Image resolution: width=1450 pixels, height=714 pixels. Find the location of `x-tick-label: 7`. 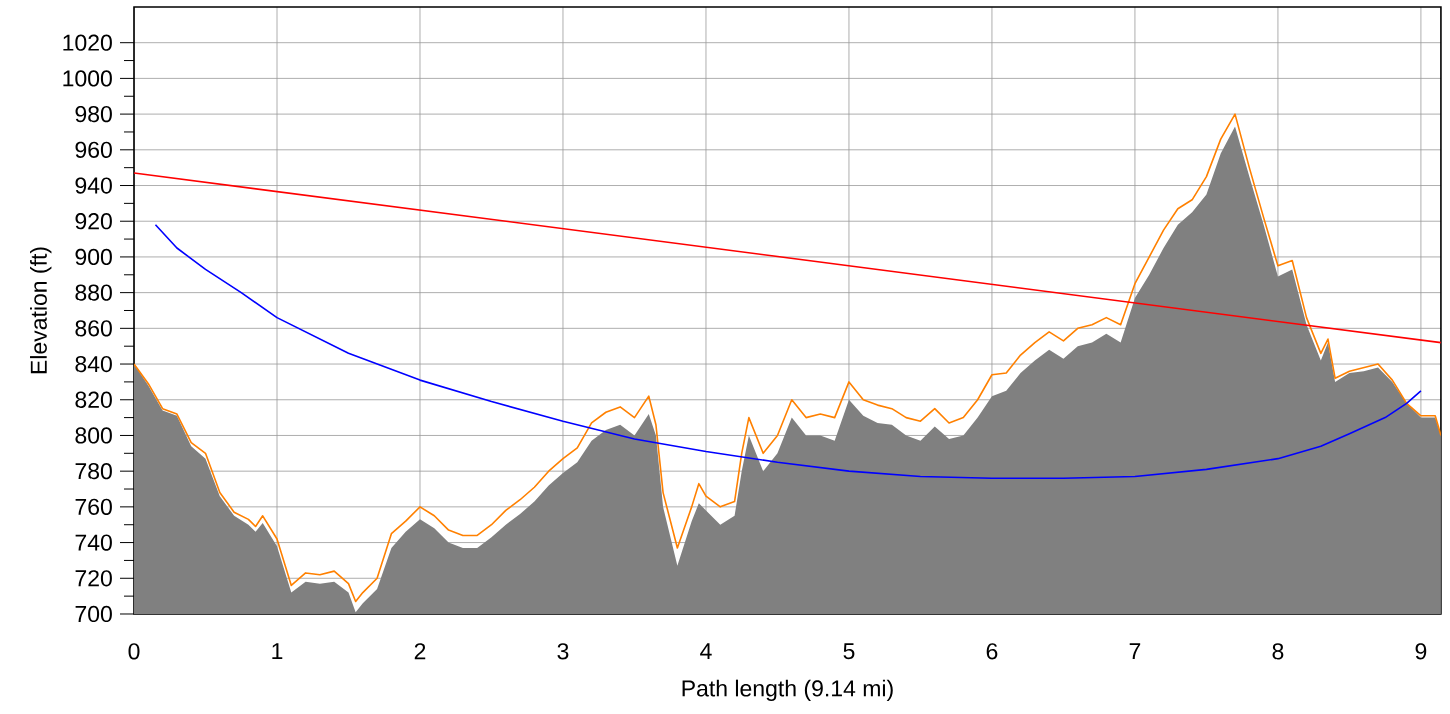

x-tick-label: 7 is located at coordinates (1135, 651).